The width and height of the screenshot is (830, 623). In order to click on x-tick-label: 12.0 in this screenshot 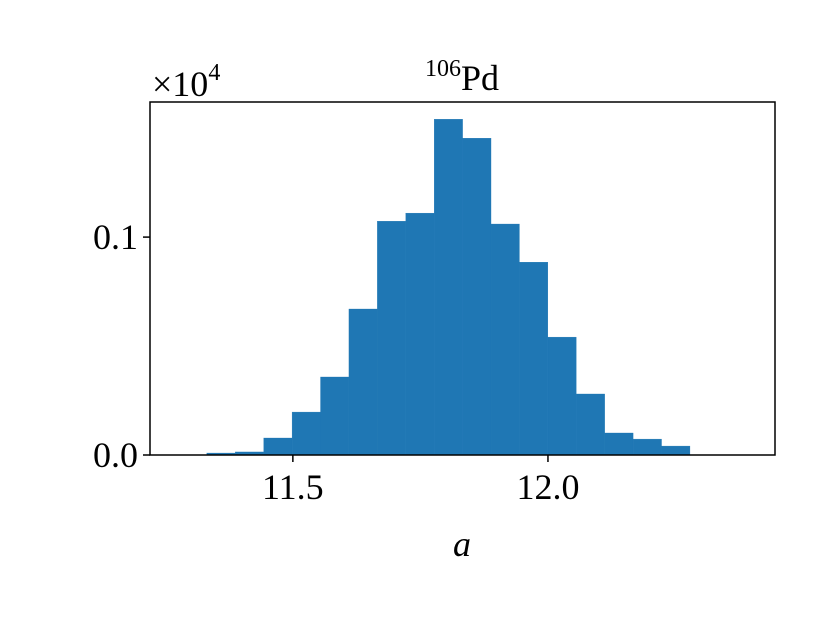, I will do `click(547, 487)`.